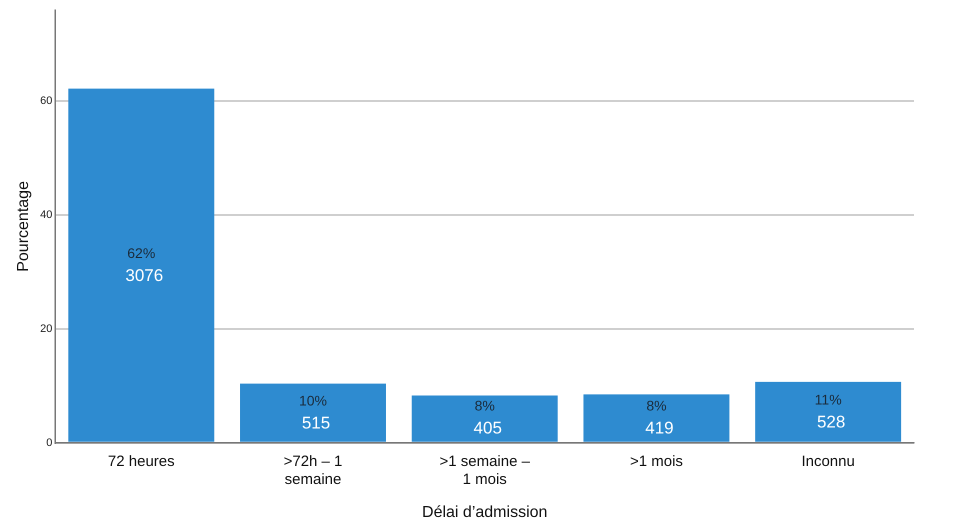  What do you see at coordinates (485, 470) in the screenshot?
I see `x-tick-label: >1 semaine – 1 mois` at bounding box center [485, 470].